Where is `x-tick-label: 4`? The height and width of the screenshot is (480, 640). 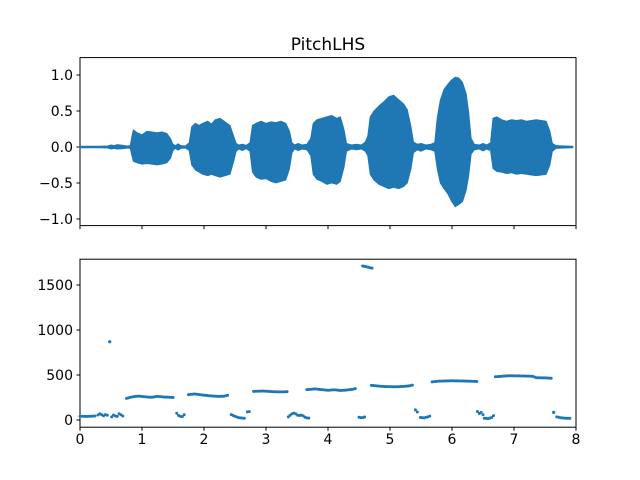
x-tick-label: 4 is located at coordinates (328, 440).